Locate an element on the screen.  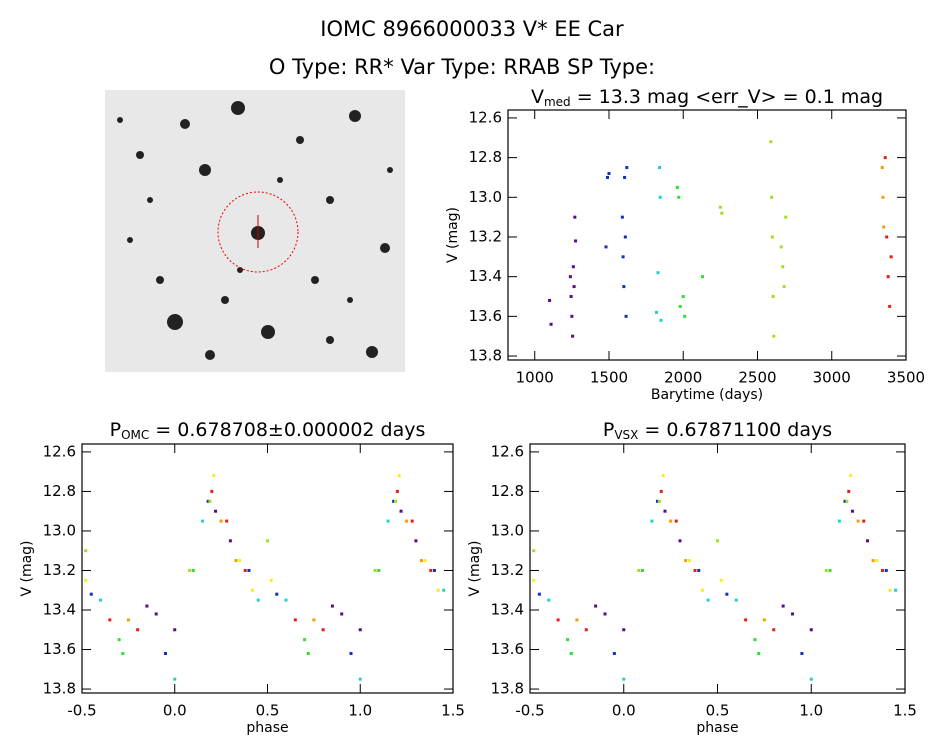
x-tick-label: -0.5 is located at coordinates (81, 711).